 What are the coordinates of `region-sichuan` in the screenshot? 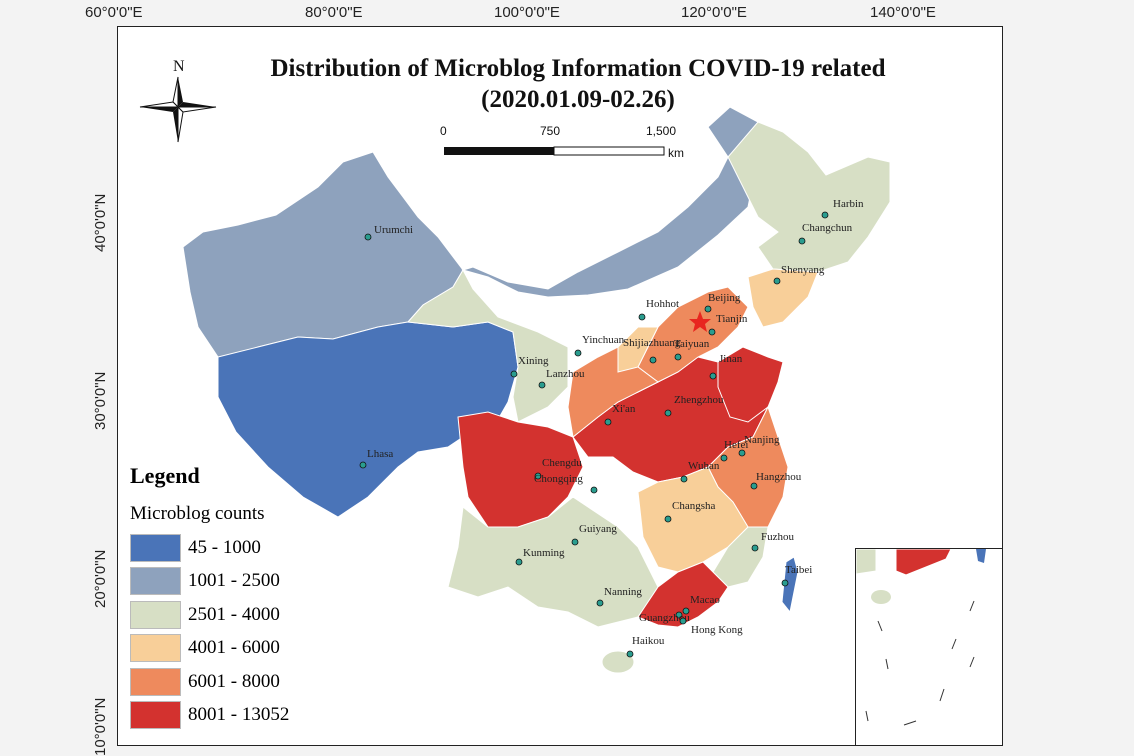 It's located at (520, 469).